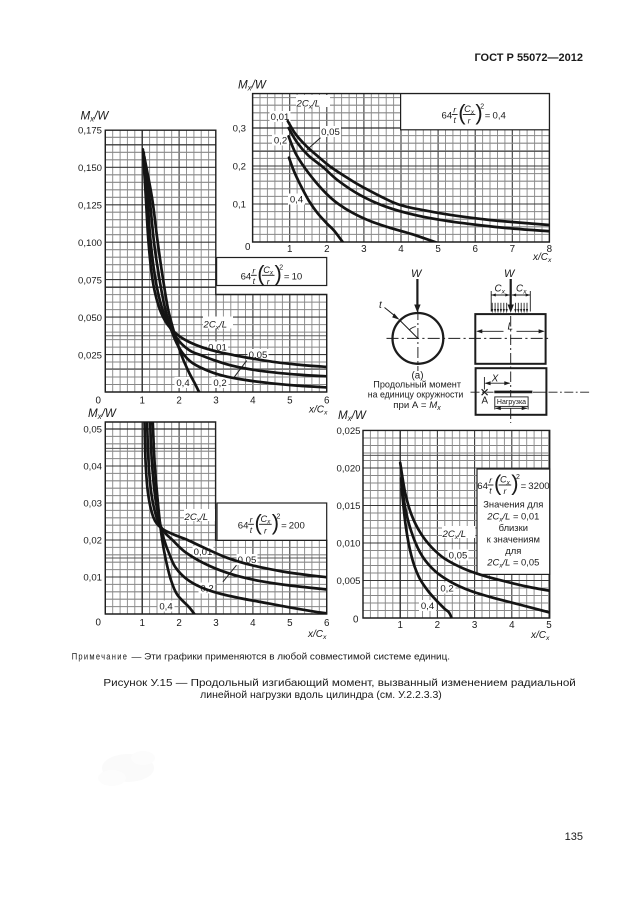  I want to click on svg-text: 0,150, so click(90, 168).